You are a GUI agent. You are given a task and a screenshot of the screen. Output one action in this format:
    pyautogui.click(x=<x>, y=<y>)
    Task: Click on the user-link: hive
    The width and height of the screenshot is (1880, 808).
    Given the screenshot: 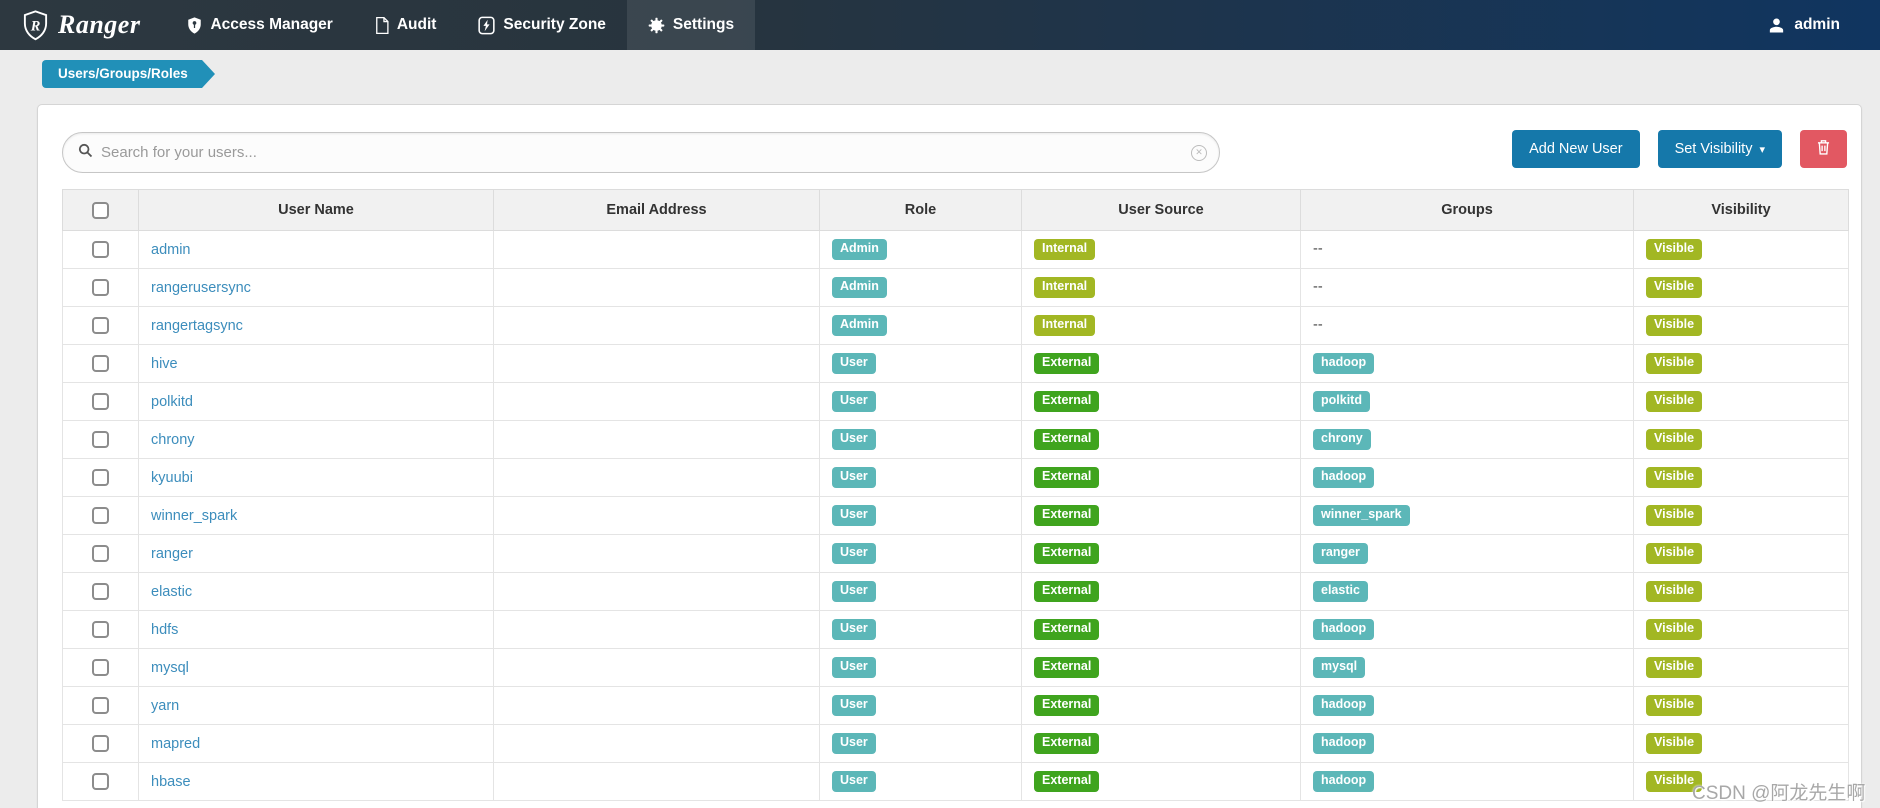 What is the action you would take?
    pyautogui.click(x=164, y=363)
    